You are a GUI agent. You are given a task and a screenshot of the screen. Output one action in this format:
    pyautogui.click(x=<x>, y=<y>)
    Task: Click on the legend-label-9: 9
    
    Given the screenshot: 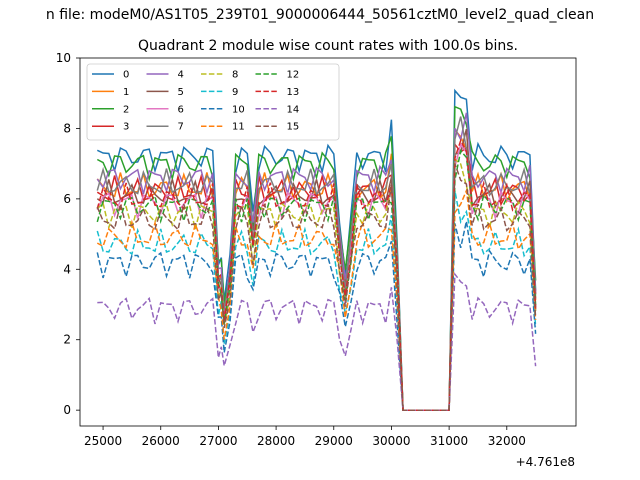 What is the action you would take?
    pyautogui.click(x=235, y=92)
    